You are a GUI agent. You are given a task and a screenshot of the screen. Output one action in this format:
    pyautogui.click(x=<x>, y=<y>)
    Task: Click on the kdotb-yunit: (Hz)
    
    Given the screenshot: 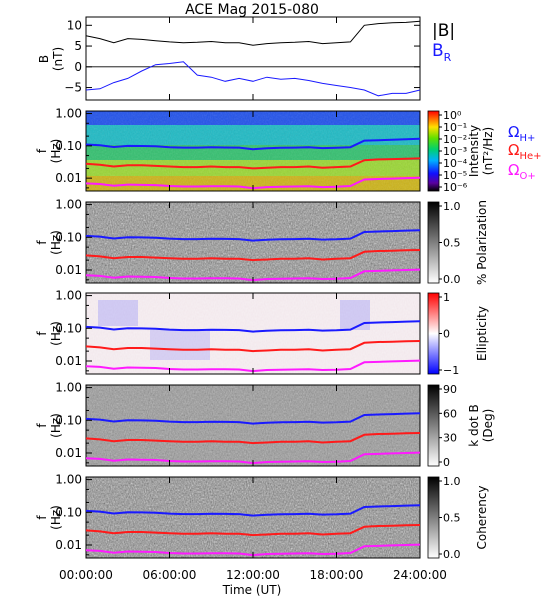 What is the action you would take?
    pyautogui.click(x=56, y=425)
    